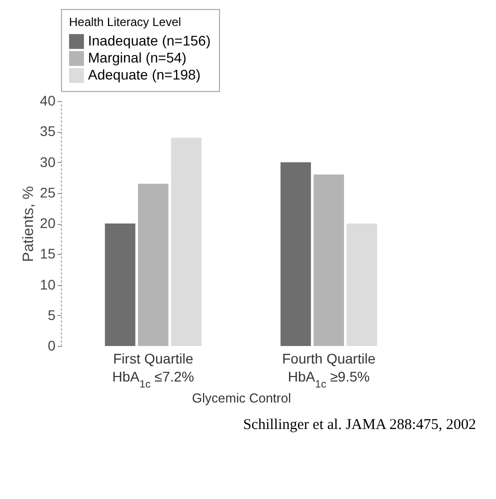  What do you see at coordinates (137, 58) in the screenshot?
I see `legend-label: Marginal (n=54)` at bounding box center [137, 58].